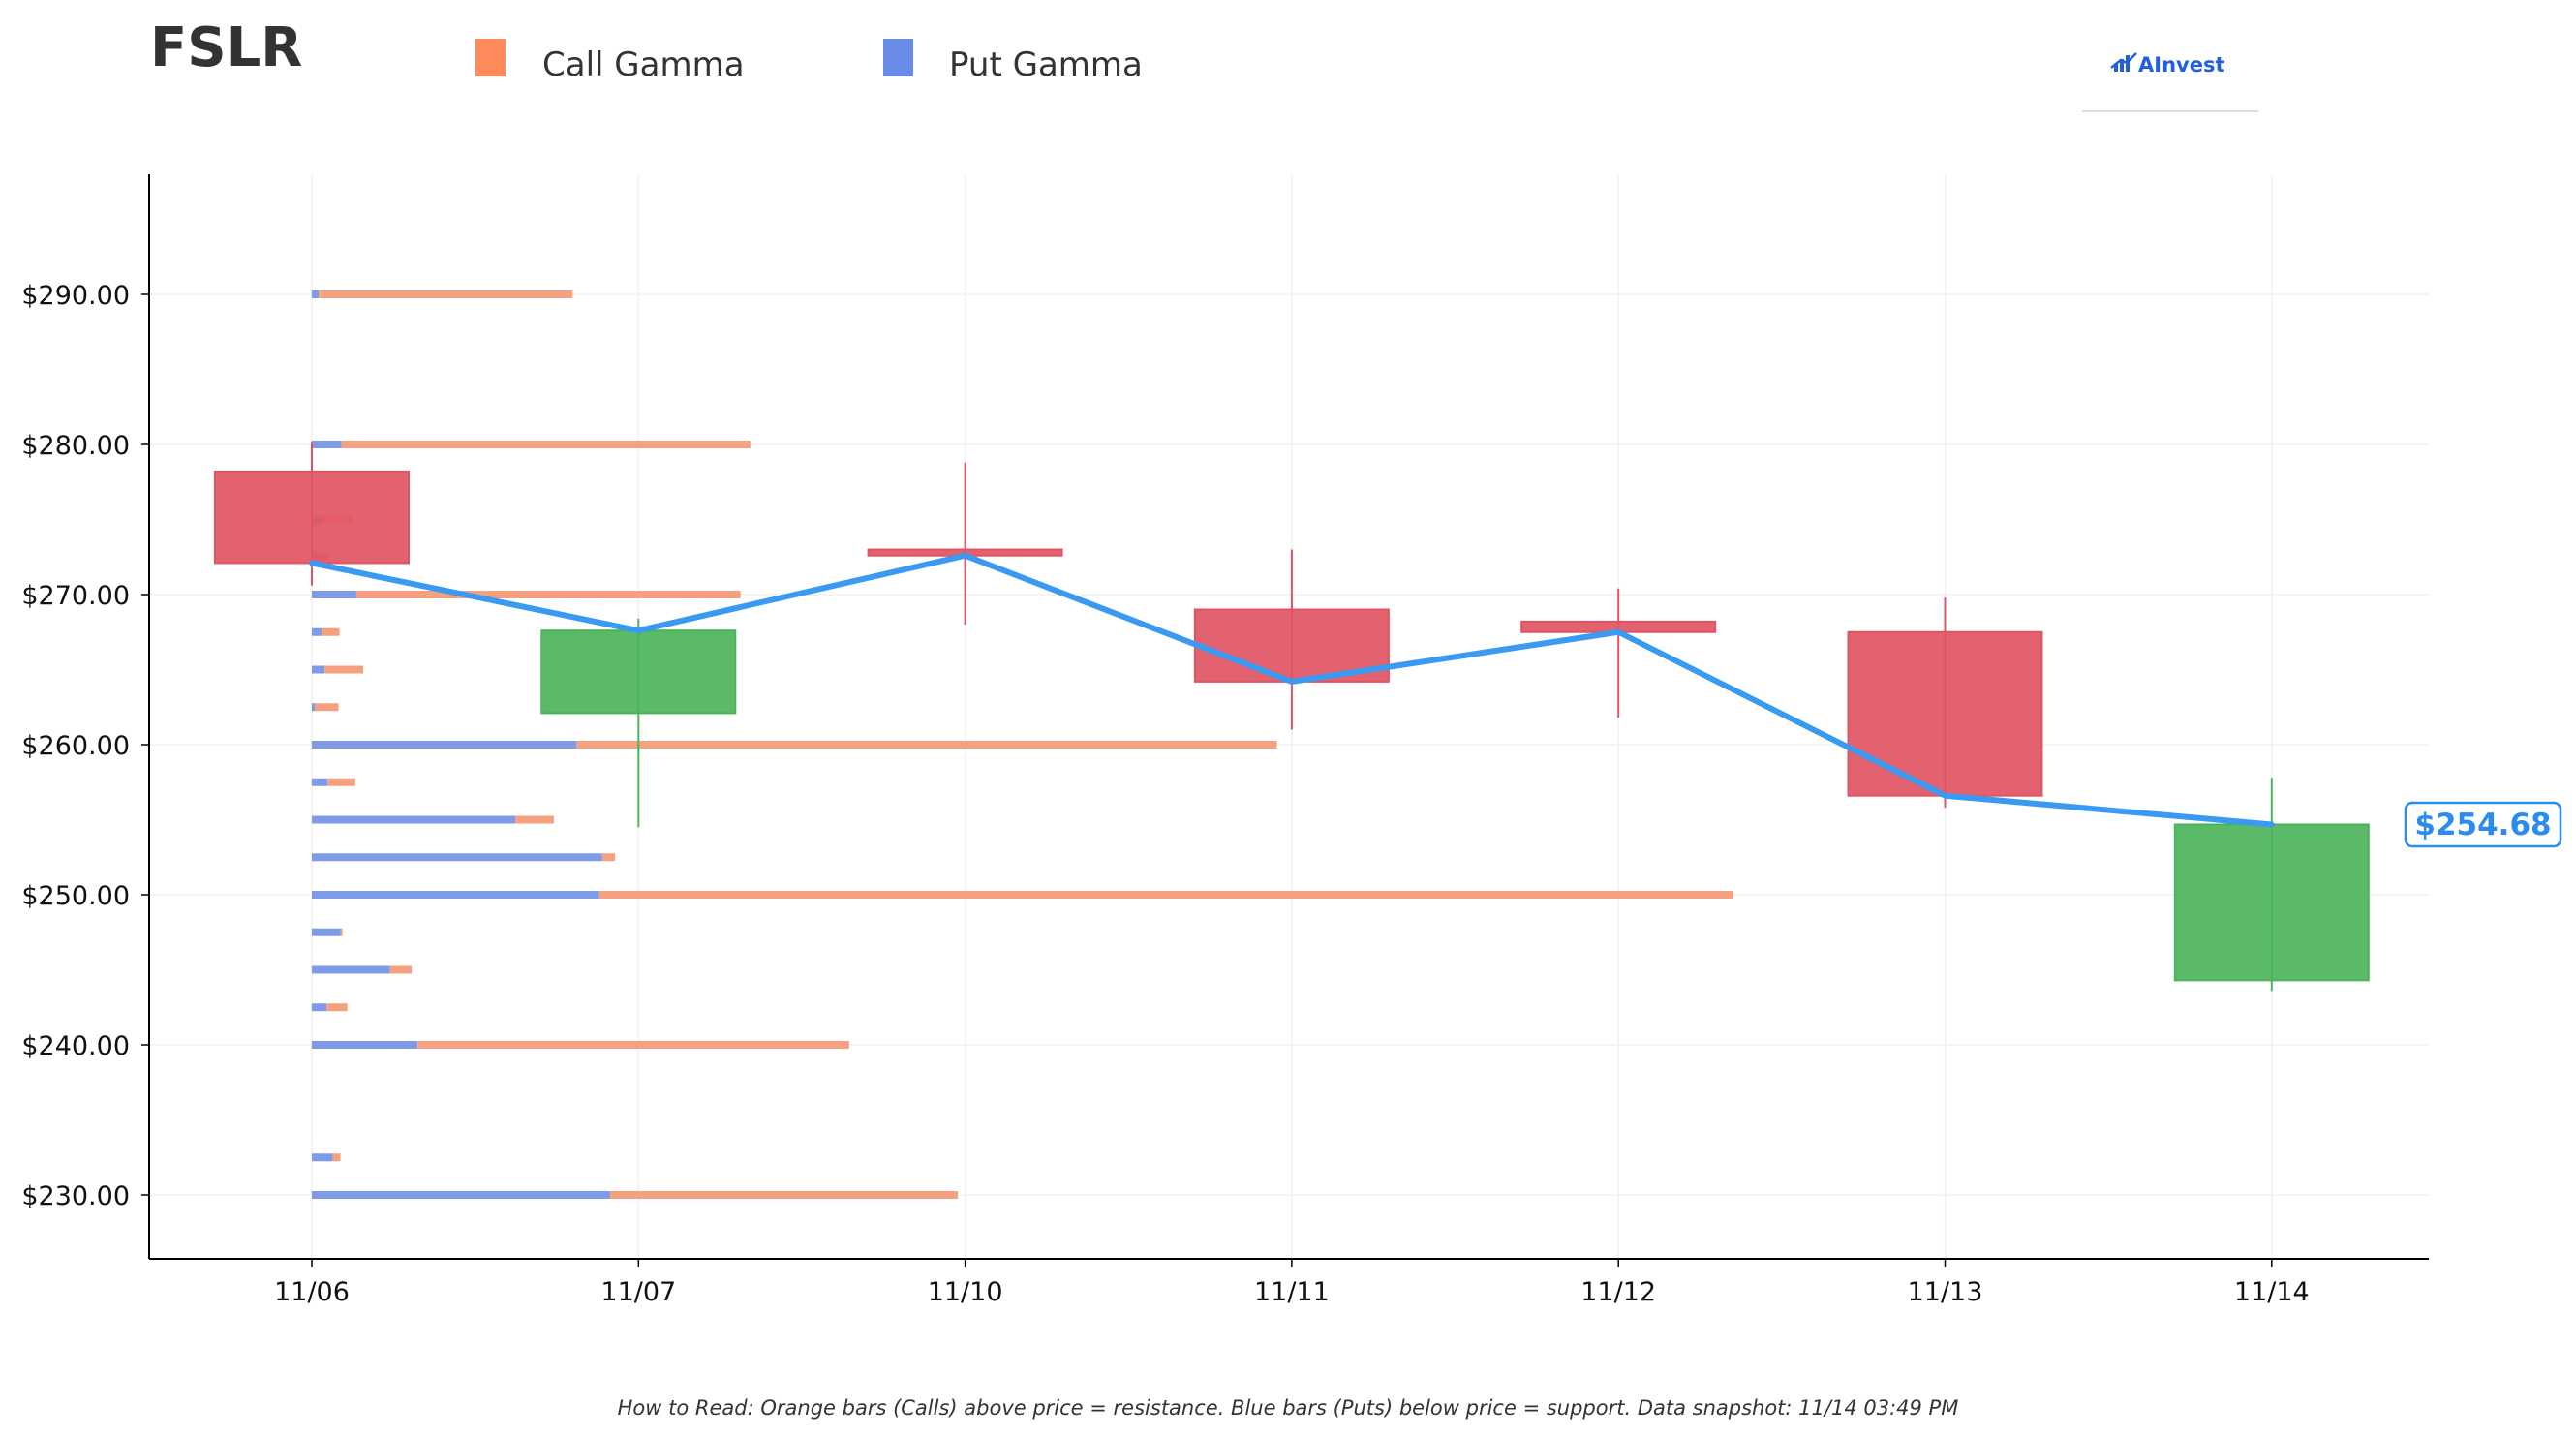  Describe the element at coordinates (2123, 62) in the screenshot. I see `brand-logo-icon` at that location.